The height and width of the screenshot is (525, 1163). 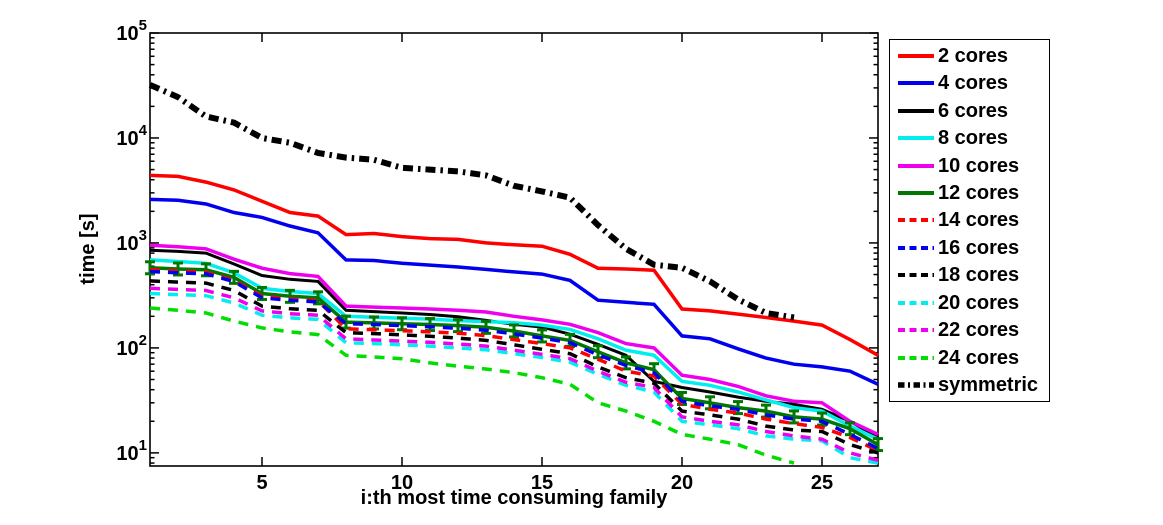 I want to click on legend-item-8-cores: 8 cores, so click(x=969, y=138).